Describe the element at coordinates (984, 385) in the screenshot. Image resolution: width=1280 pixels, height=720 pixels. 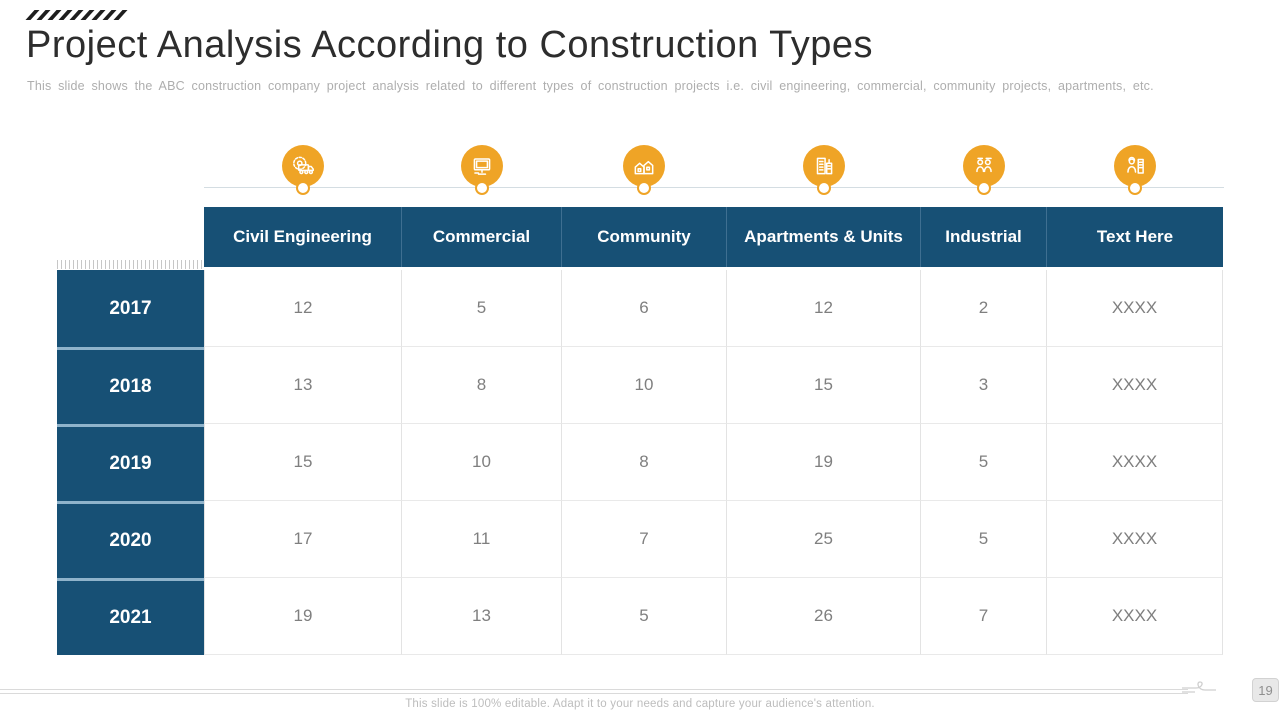
I see `table-cell: 3` at that location.